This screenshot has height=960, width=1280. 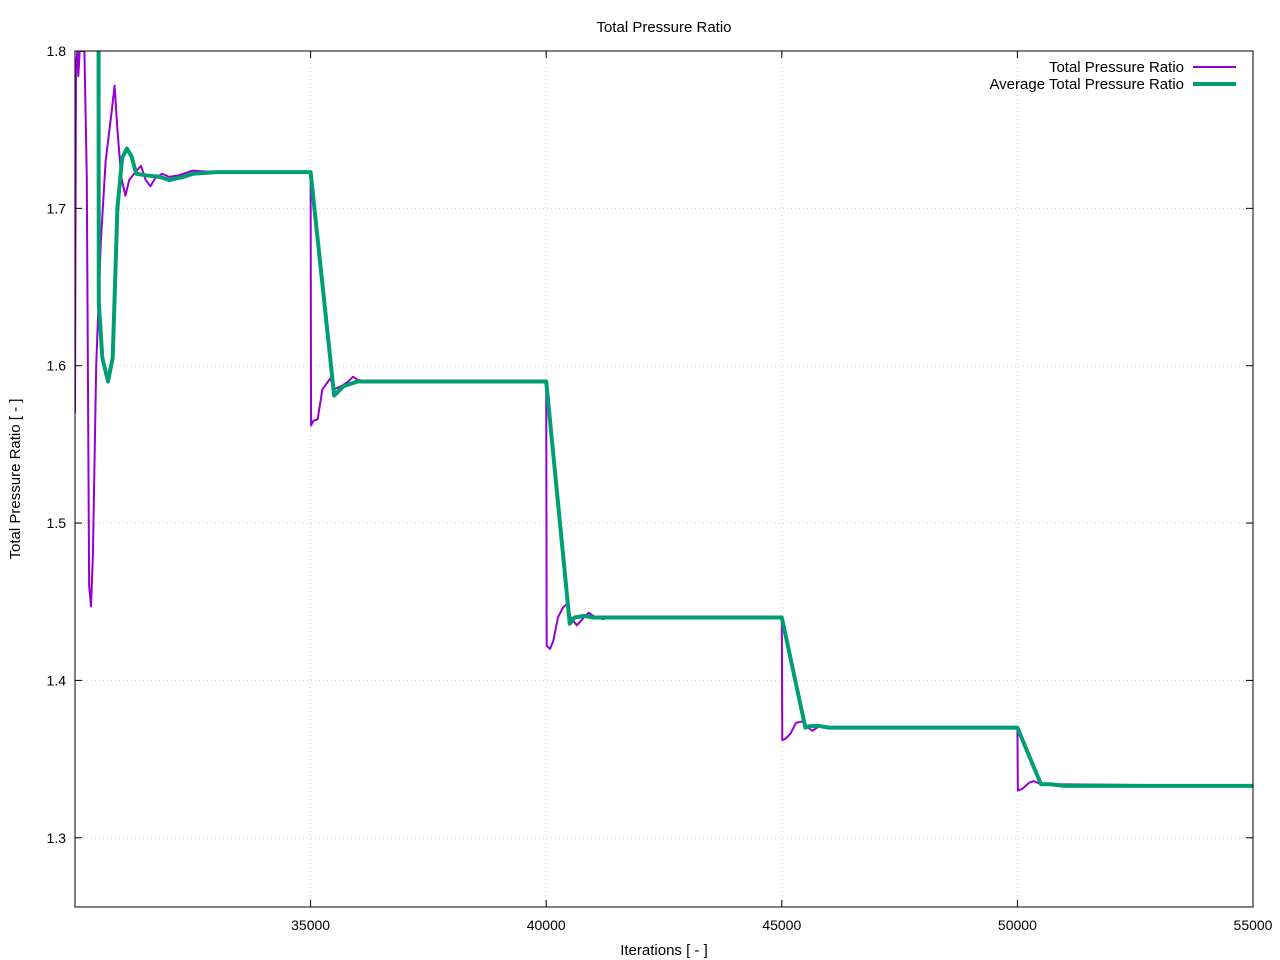 What do you see at coordinates (57, 51) in the screenshot?
I see `y-tick-label: 1.8` at bounding box center [57, 51].